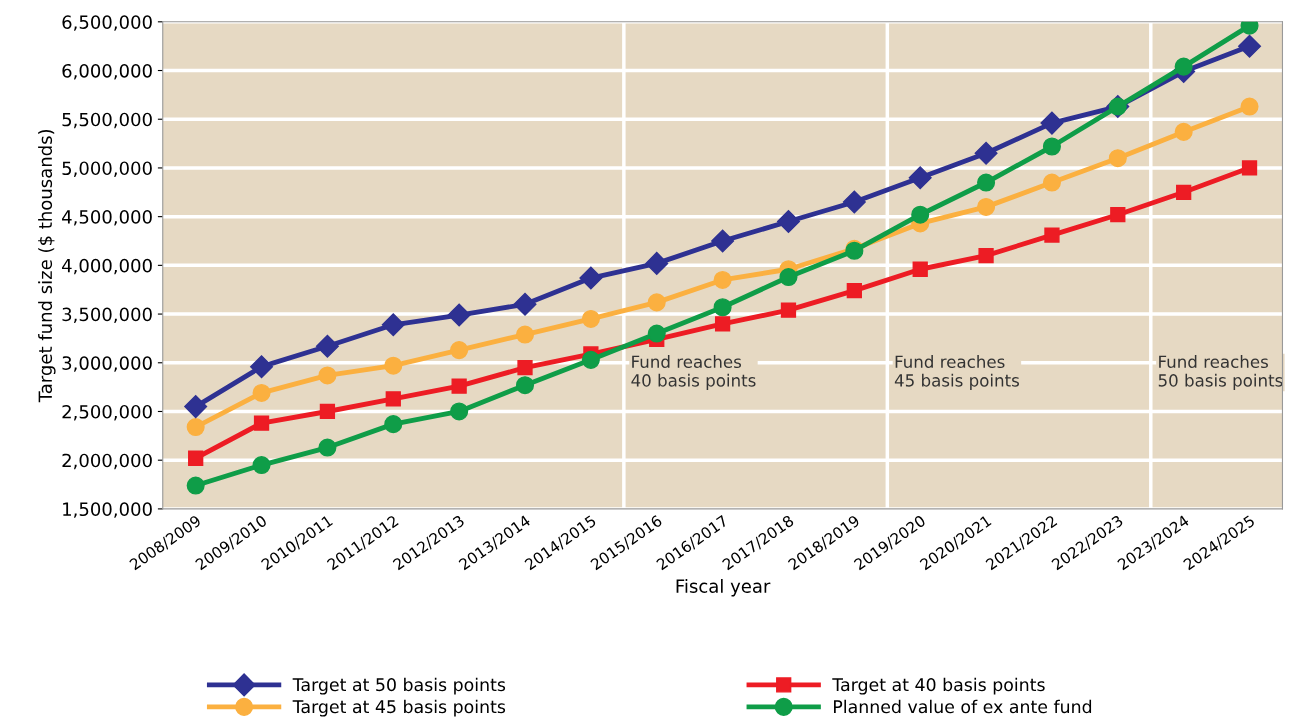 This screenshot has width=1302, height=727. What do you see at coordinates (107, 218) in the screenshot?
I see `y-tick-label: 4,500,000` at bounding box center [107, 218].